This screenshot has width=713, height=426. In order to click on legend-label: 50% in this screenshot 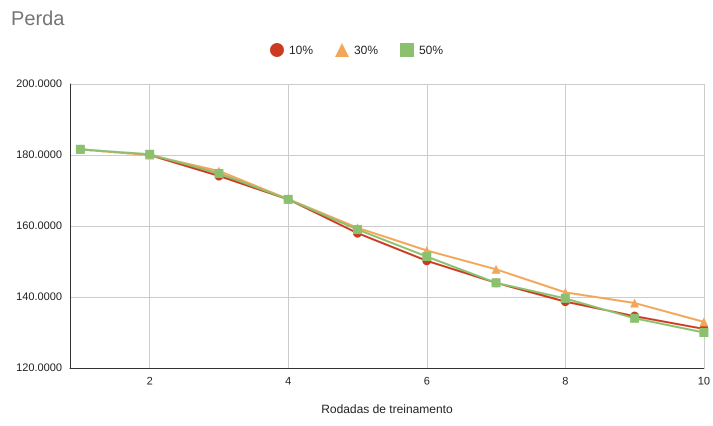, I will do `click(431, 50)`.